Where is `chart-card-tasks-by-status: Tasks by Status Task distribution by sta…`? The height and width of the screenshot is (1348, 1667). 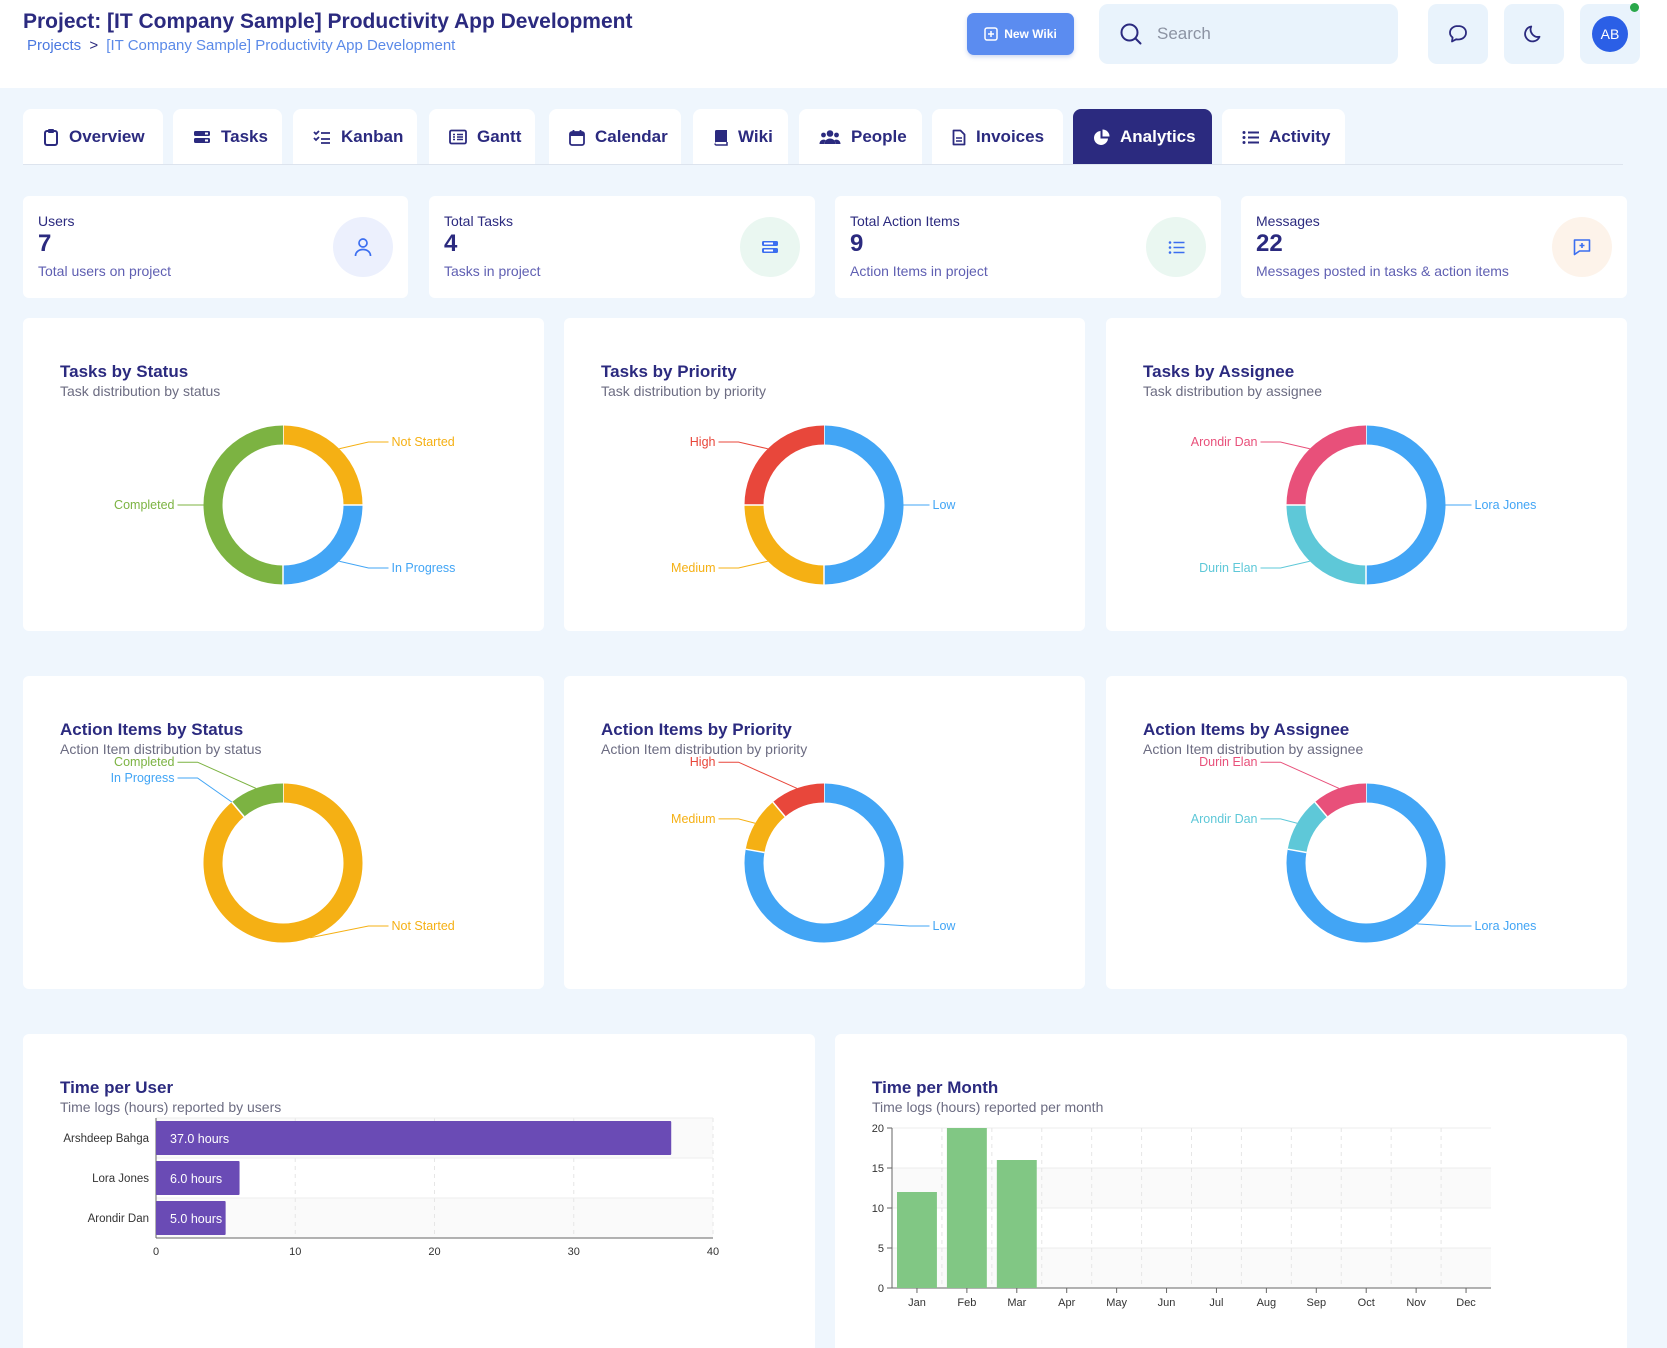 chart-card-tasks-by-status: Tasks by Status Task distribution by sta… is located at coordinates (283, 474).